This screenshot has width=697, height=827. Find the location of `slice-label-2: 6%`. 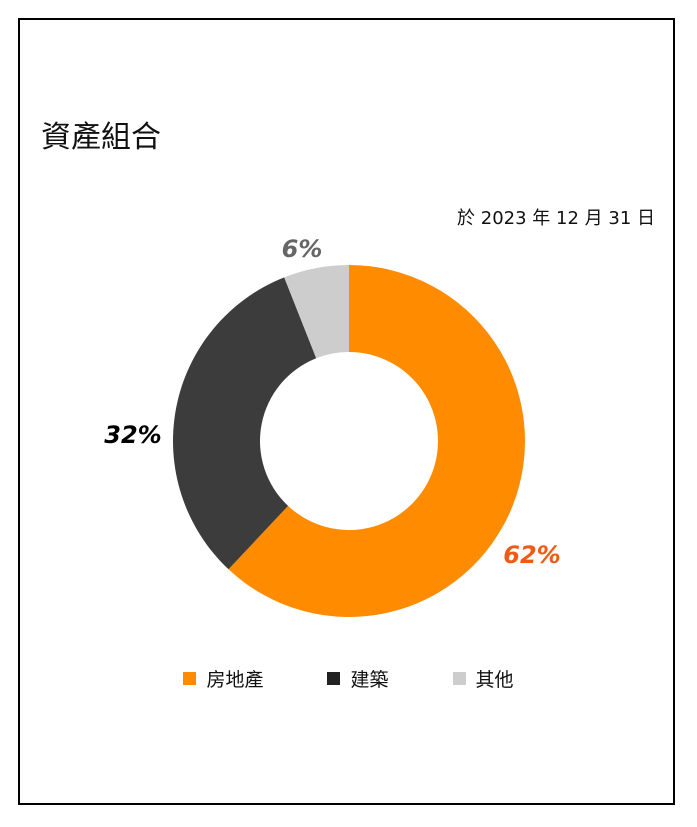

slice-label-2: 6% is located at coordinates (302, 249).